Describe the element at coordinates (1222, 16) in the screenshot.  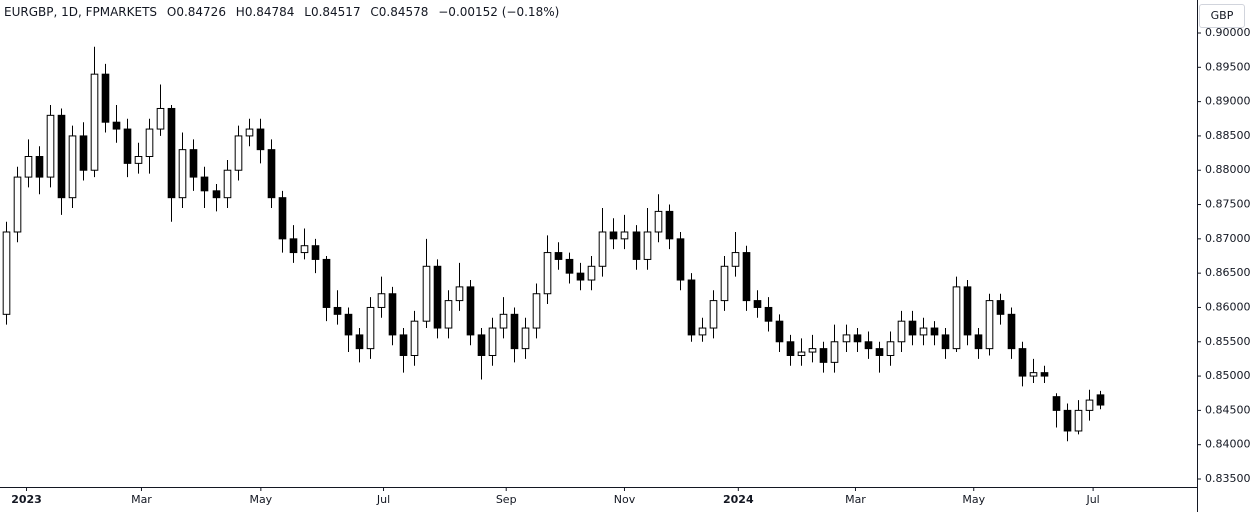
I see `currency-button: GBP` at that location.